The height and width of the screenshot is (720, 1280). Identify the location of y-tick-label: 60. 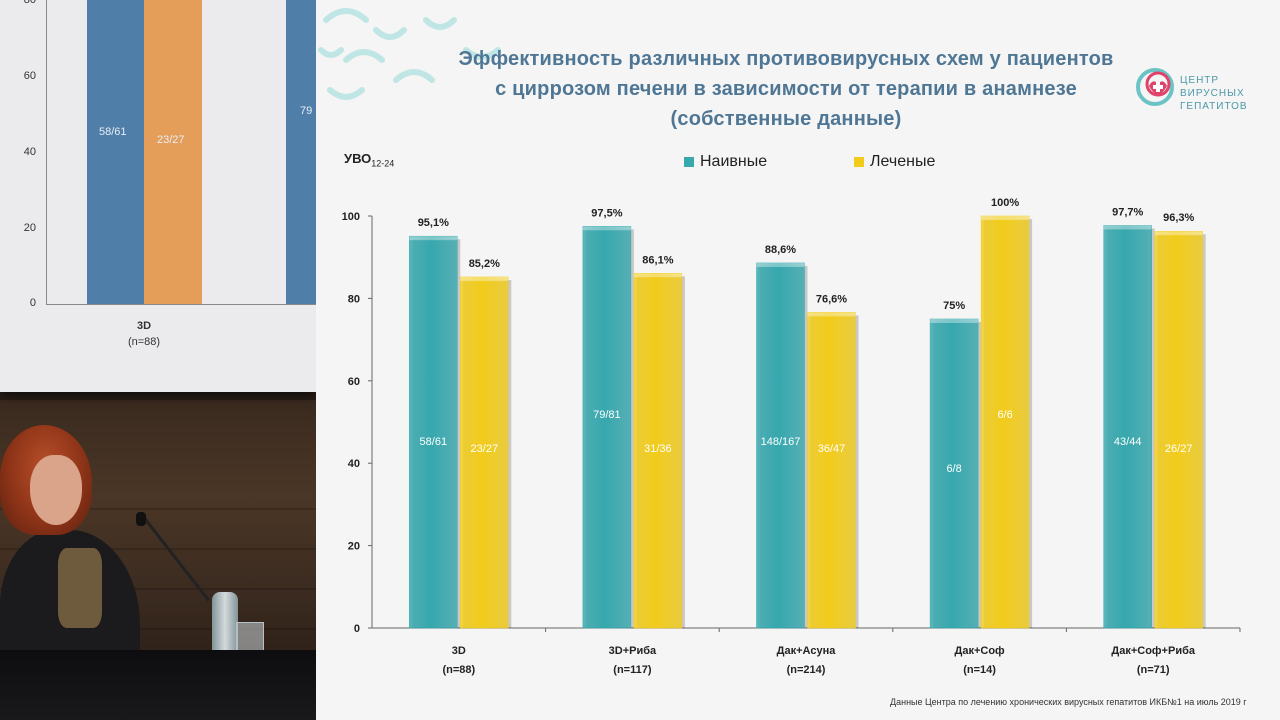
(354, 382).